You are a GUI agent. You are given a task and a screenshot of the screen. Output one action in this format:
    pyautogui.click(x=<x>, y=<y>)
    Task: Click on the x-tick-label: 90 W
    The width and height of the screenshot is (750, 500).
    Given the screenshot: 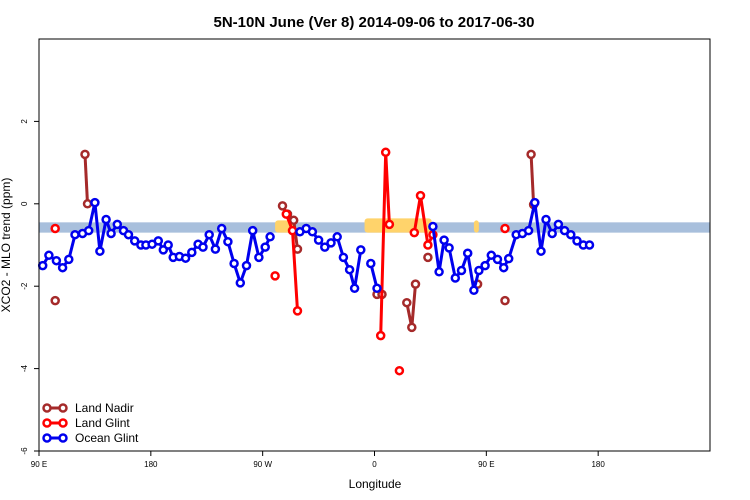 What is the action you would take?
    pyautogui.click(x=262, y=464)
    